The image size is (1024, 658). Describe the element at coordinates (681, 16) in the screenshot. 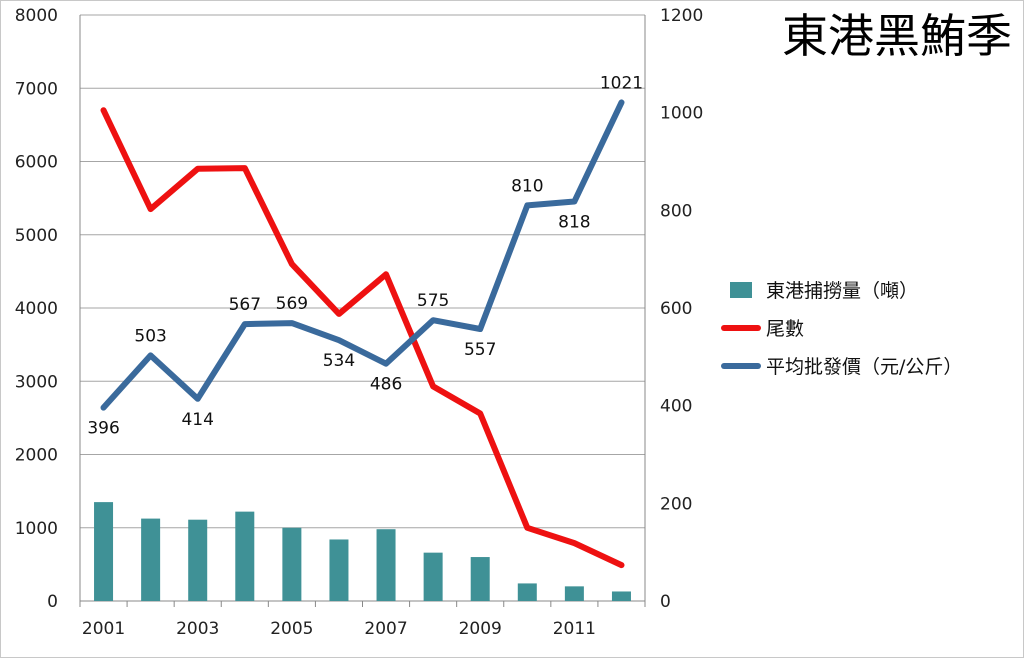

I see `right-tick-label: 1200` at that location.